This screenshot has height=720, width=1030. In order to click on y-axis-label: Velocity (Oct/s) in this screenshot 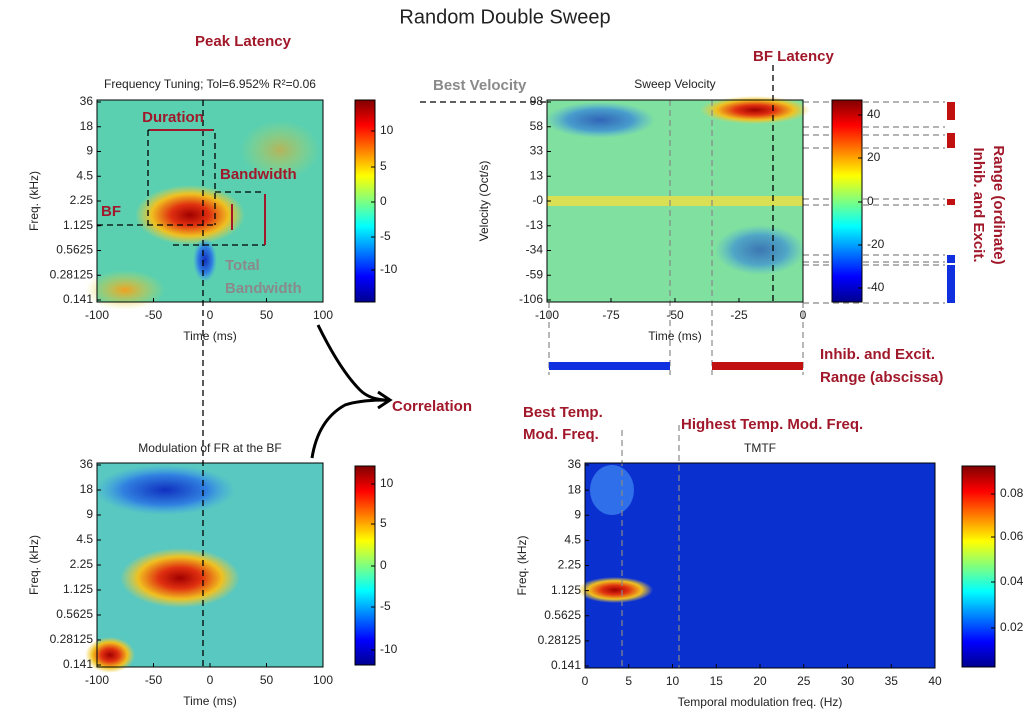, I will do `click(484, 201)`.